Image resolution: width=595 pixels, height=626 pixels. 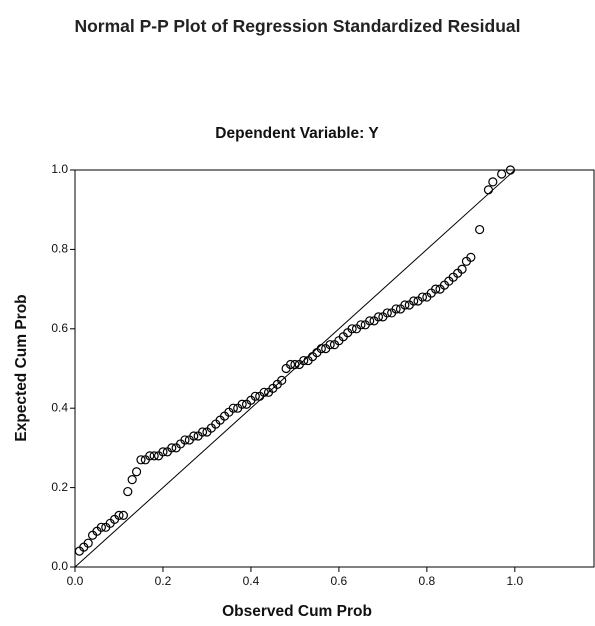 I want to click on y-tick-label: 0.6, so click(x=59, y=328).